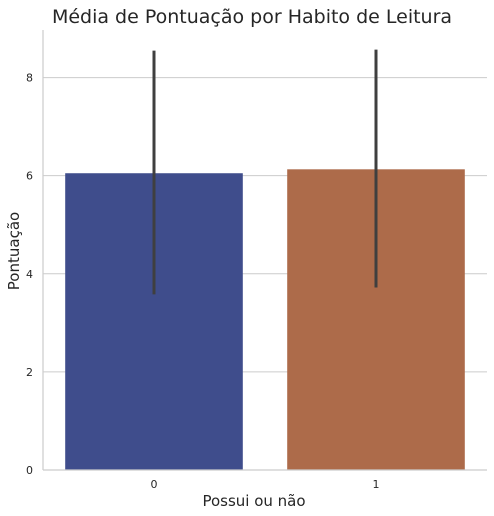 The image size is (494, 516). I want to click on y-tick-label: 0, so click(29, 470).